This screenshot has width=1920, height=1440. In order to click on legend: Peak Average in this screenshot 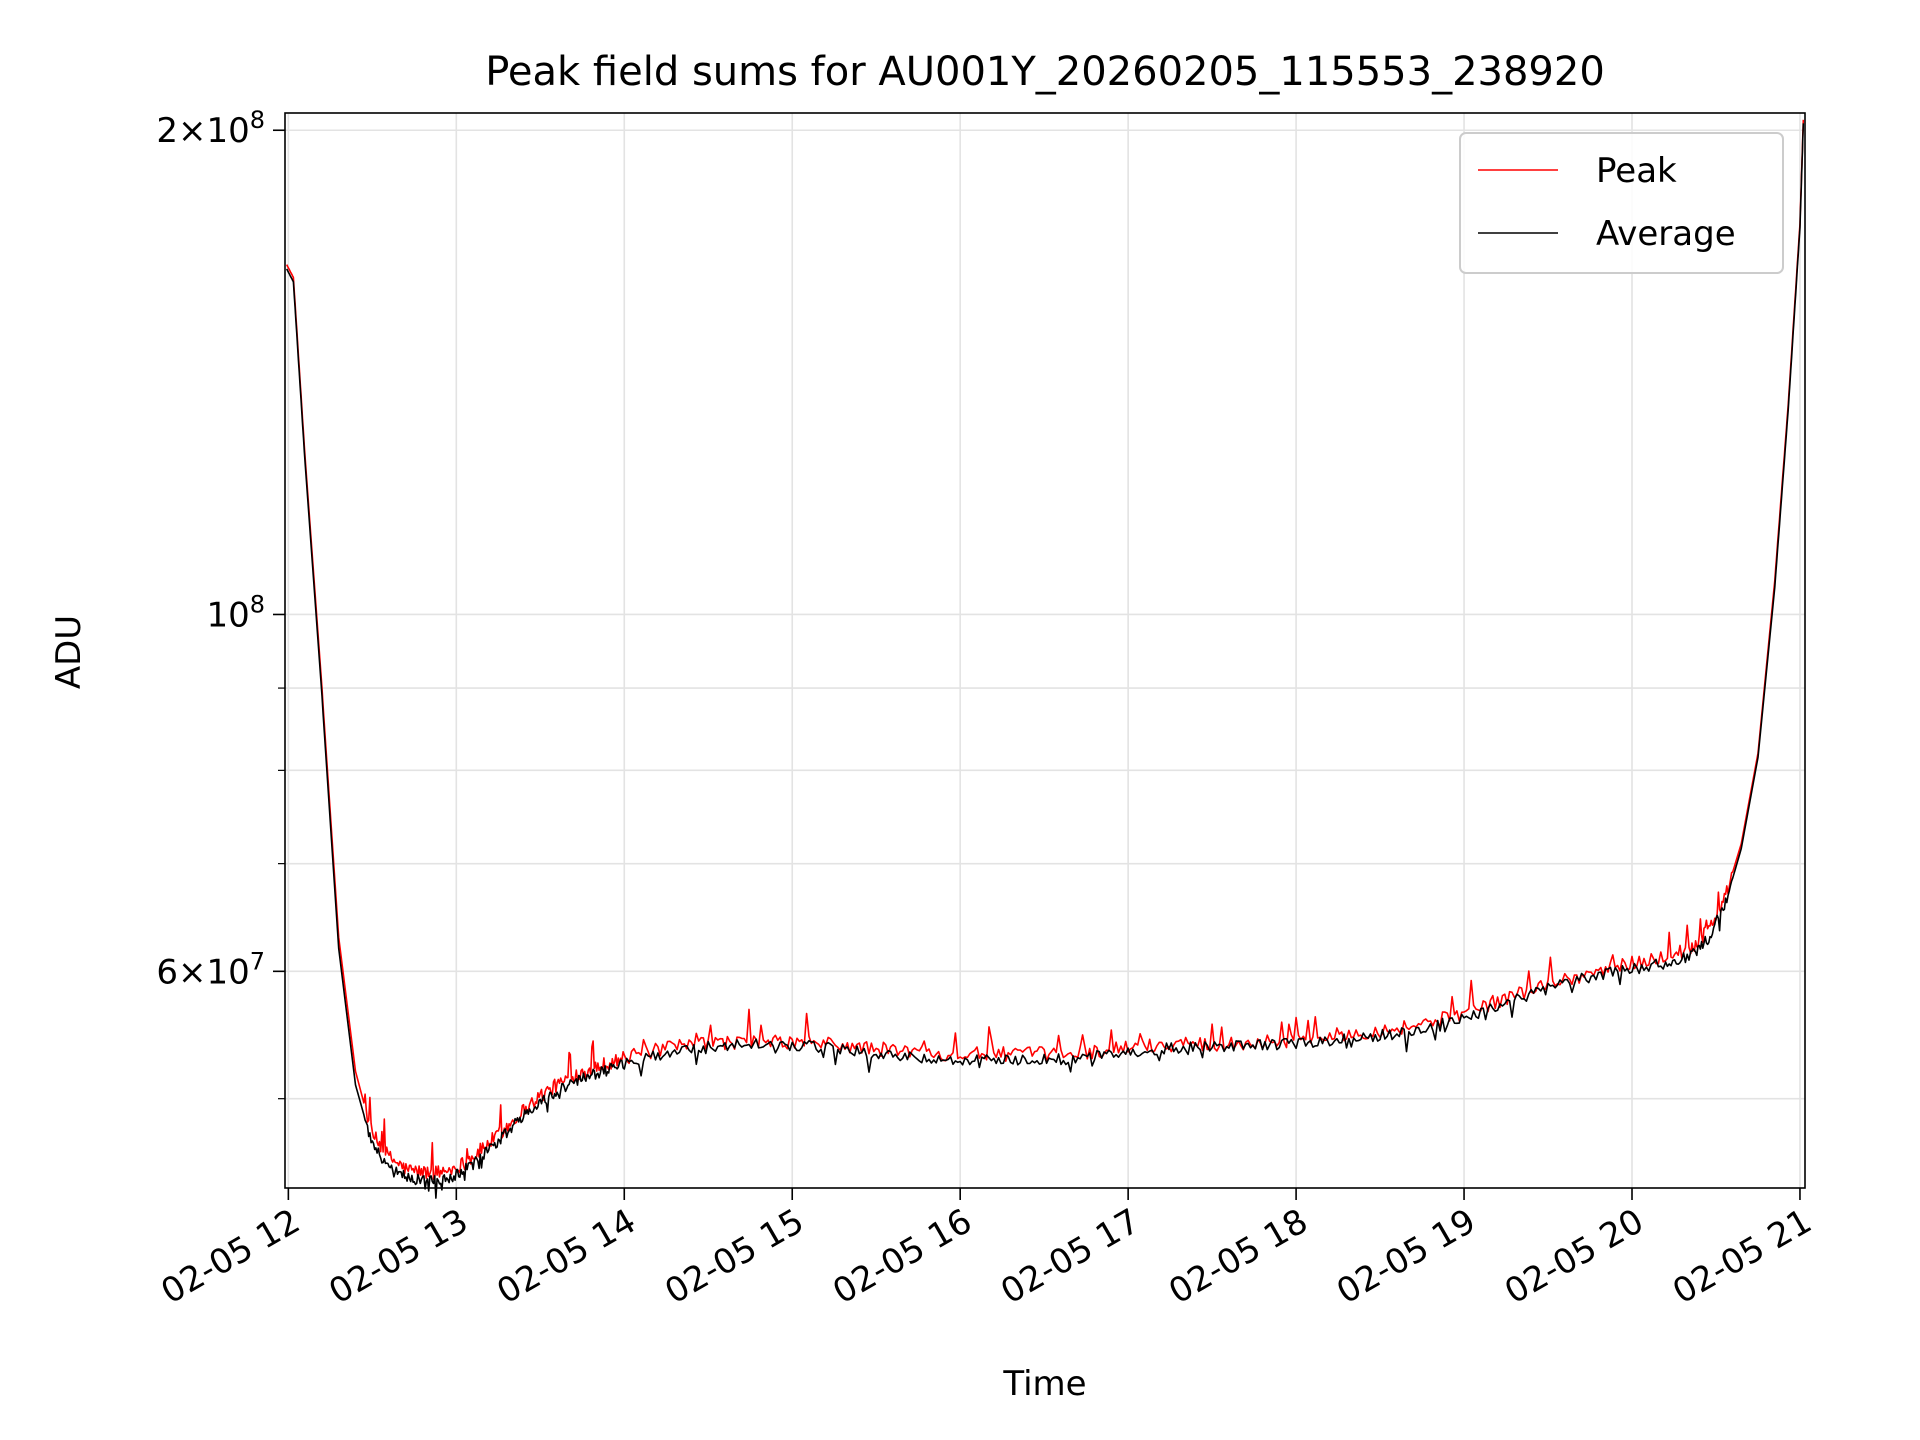, I will do `click(1621, 203)`.